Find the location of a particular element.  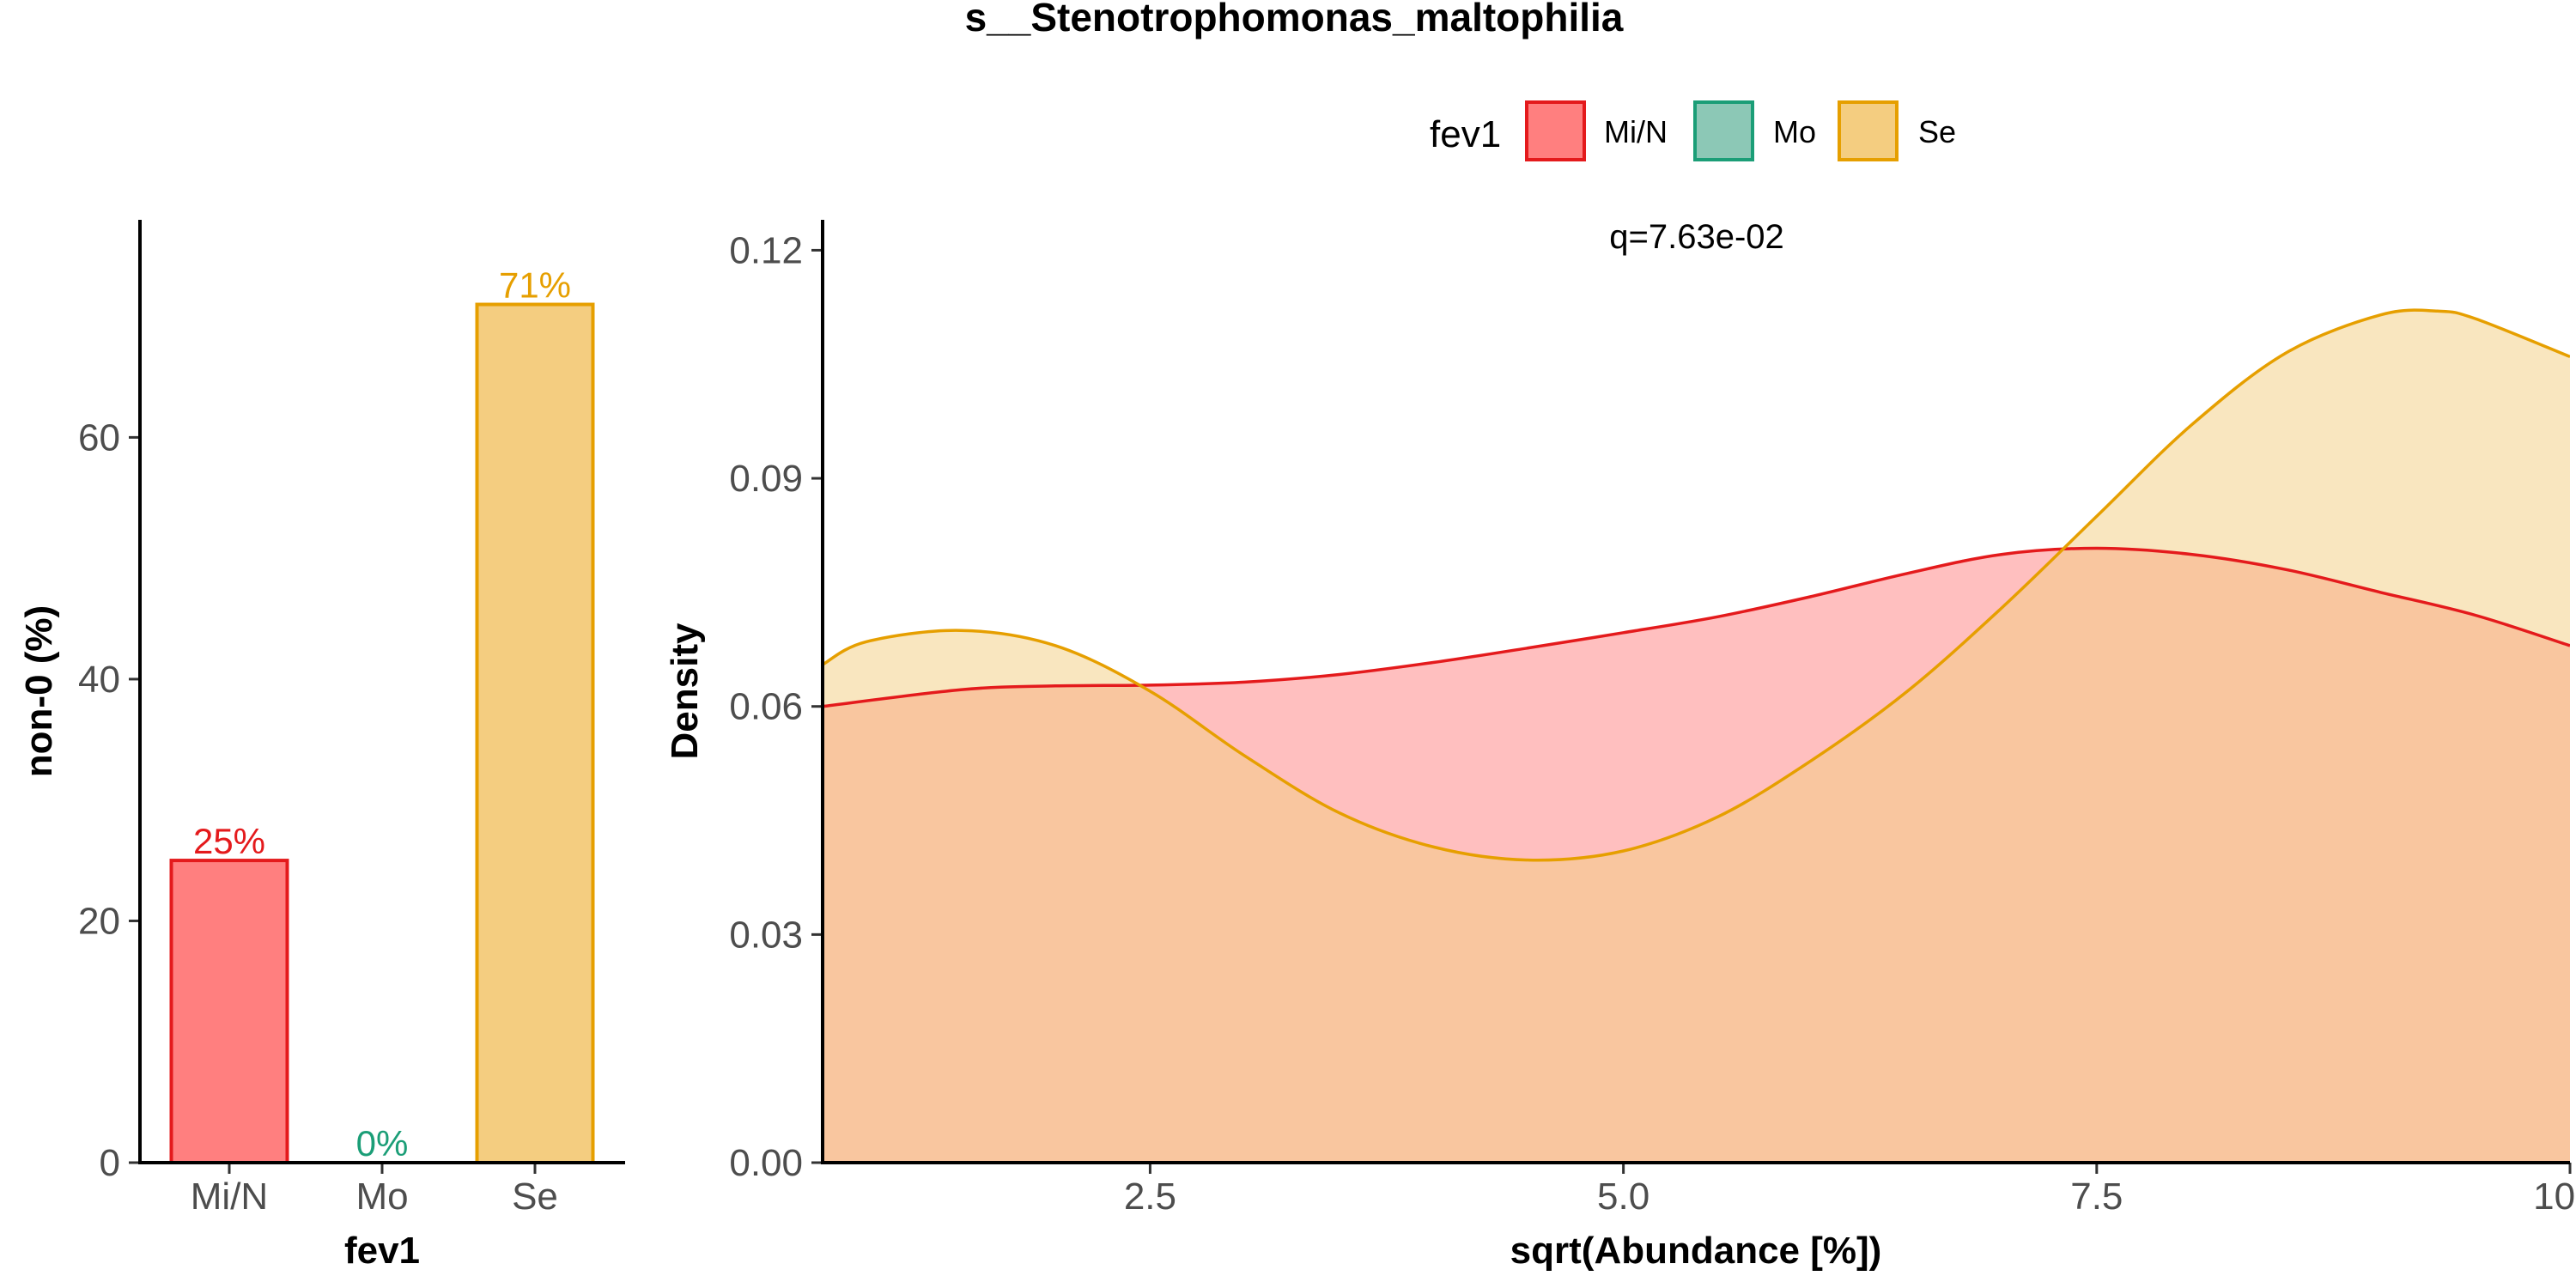

density-x-ticks: 2.5 5.0 7.5 10.0 is located at coordinates (1850, 1191).